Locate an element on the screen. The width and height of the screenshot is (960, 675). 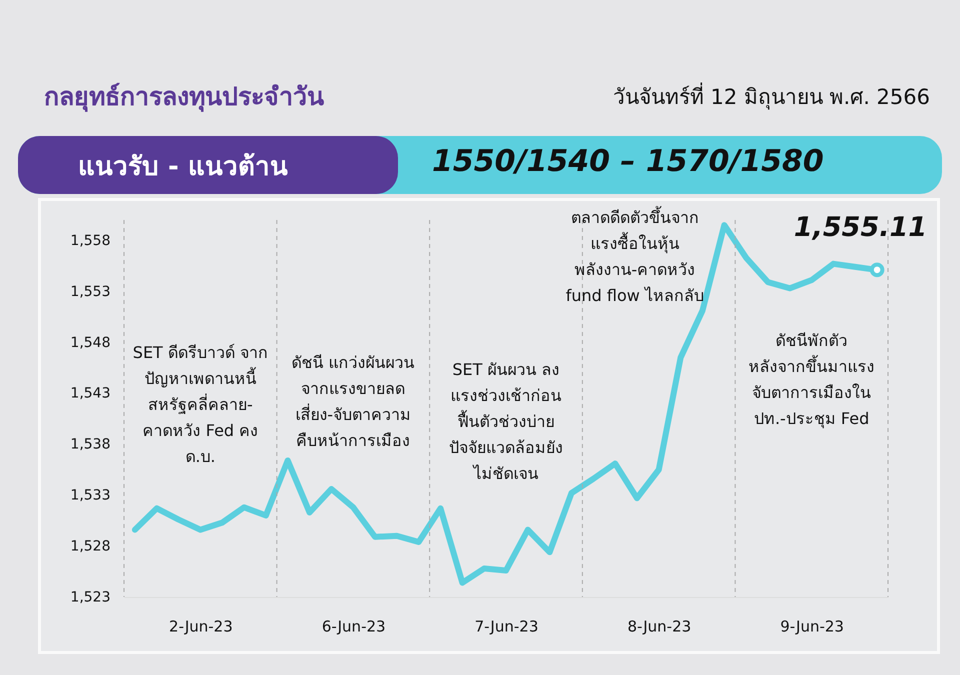
annotation: SET ดีดรีบาวด์ จาก ปัญหาเพดานหนี้ สหรัฐคลี่คลาย- คาดหวัง Fed คง ด.บ. is located at coordinates (200, 404).